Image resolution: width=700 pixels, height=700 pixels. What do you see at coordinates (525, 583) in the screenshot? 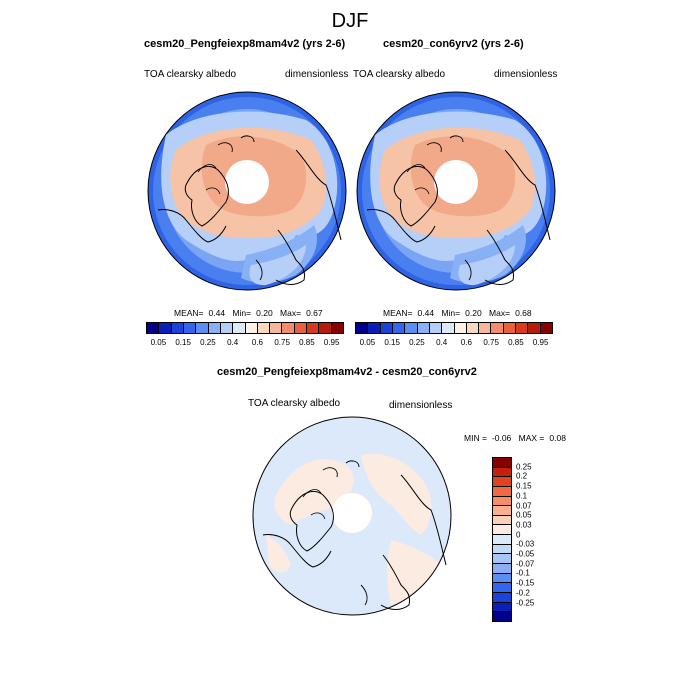
I see `colorbar-tick-label: -0.15` at bounding box center [525, 583].